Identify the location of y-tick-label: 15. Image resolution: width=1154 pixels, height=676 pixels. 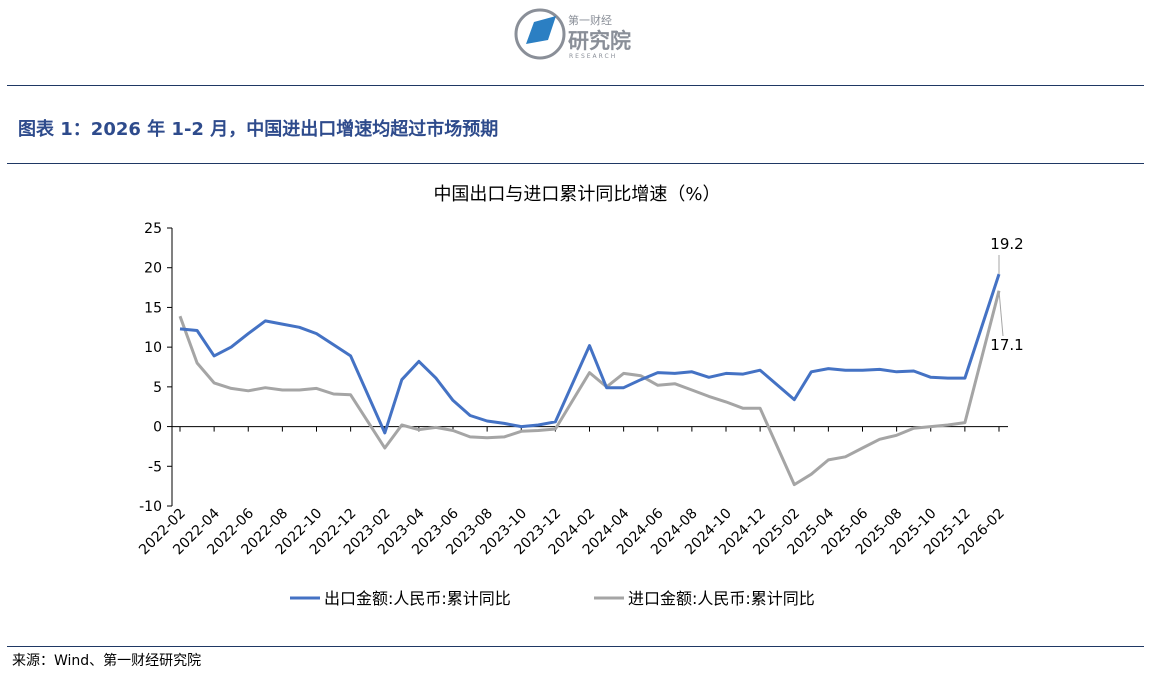
(153, 308).